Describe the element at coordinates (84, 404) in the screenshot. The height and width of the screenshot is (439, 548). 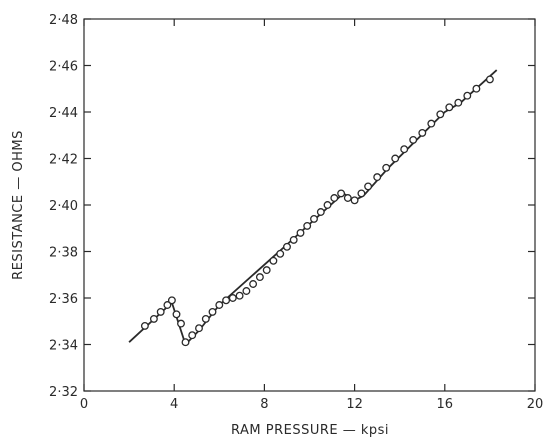
I see `x-tick-label: 0` at that location.